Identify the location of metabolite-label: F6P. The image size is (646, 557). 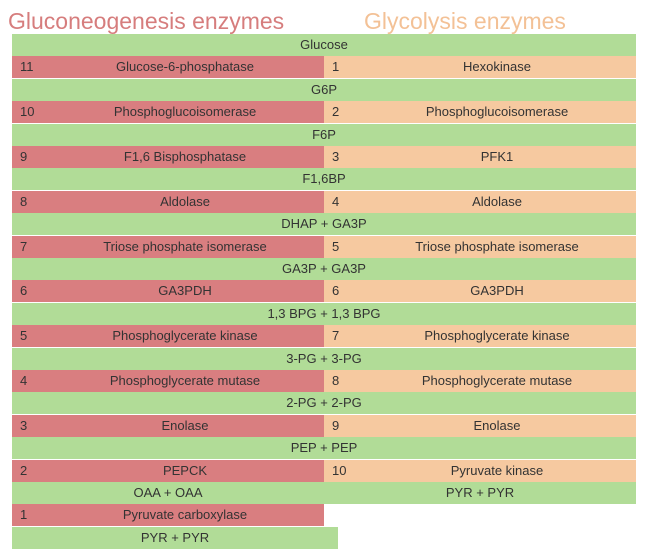
(324, 134).